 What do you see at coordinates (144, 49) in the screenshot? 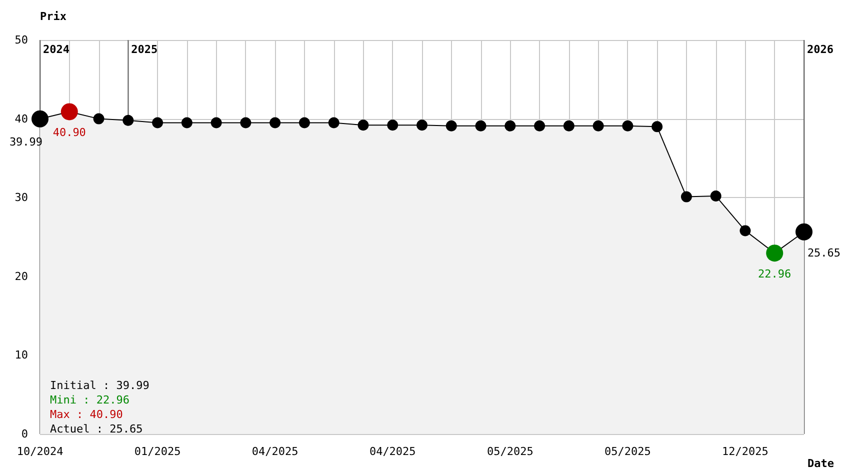
I see `annotation: 2025` at bounding box center [144, 49].